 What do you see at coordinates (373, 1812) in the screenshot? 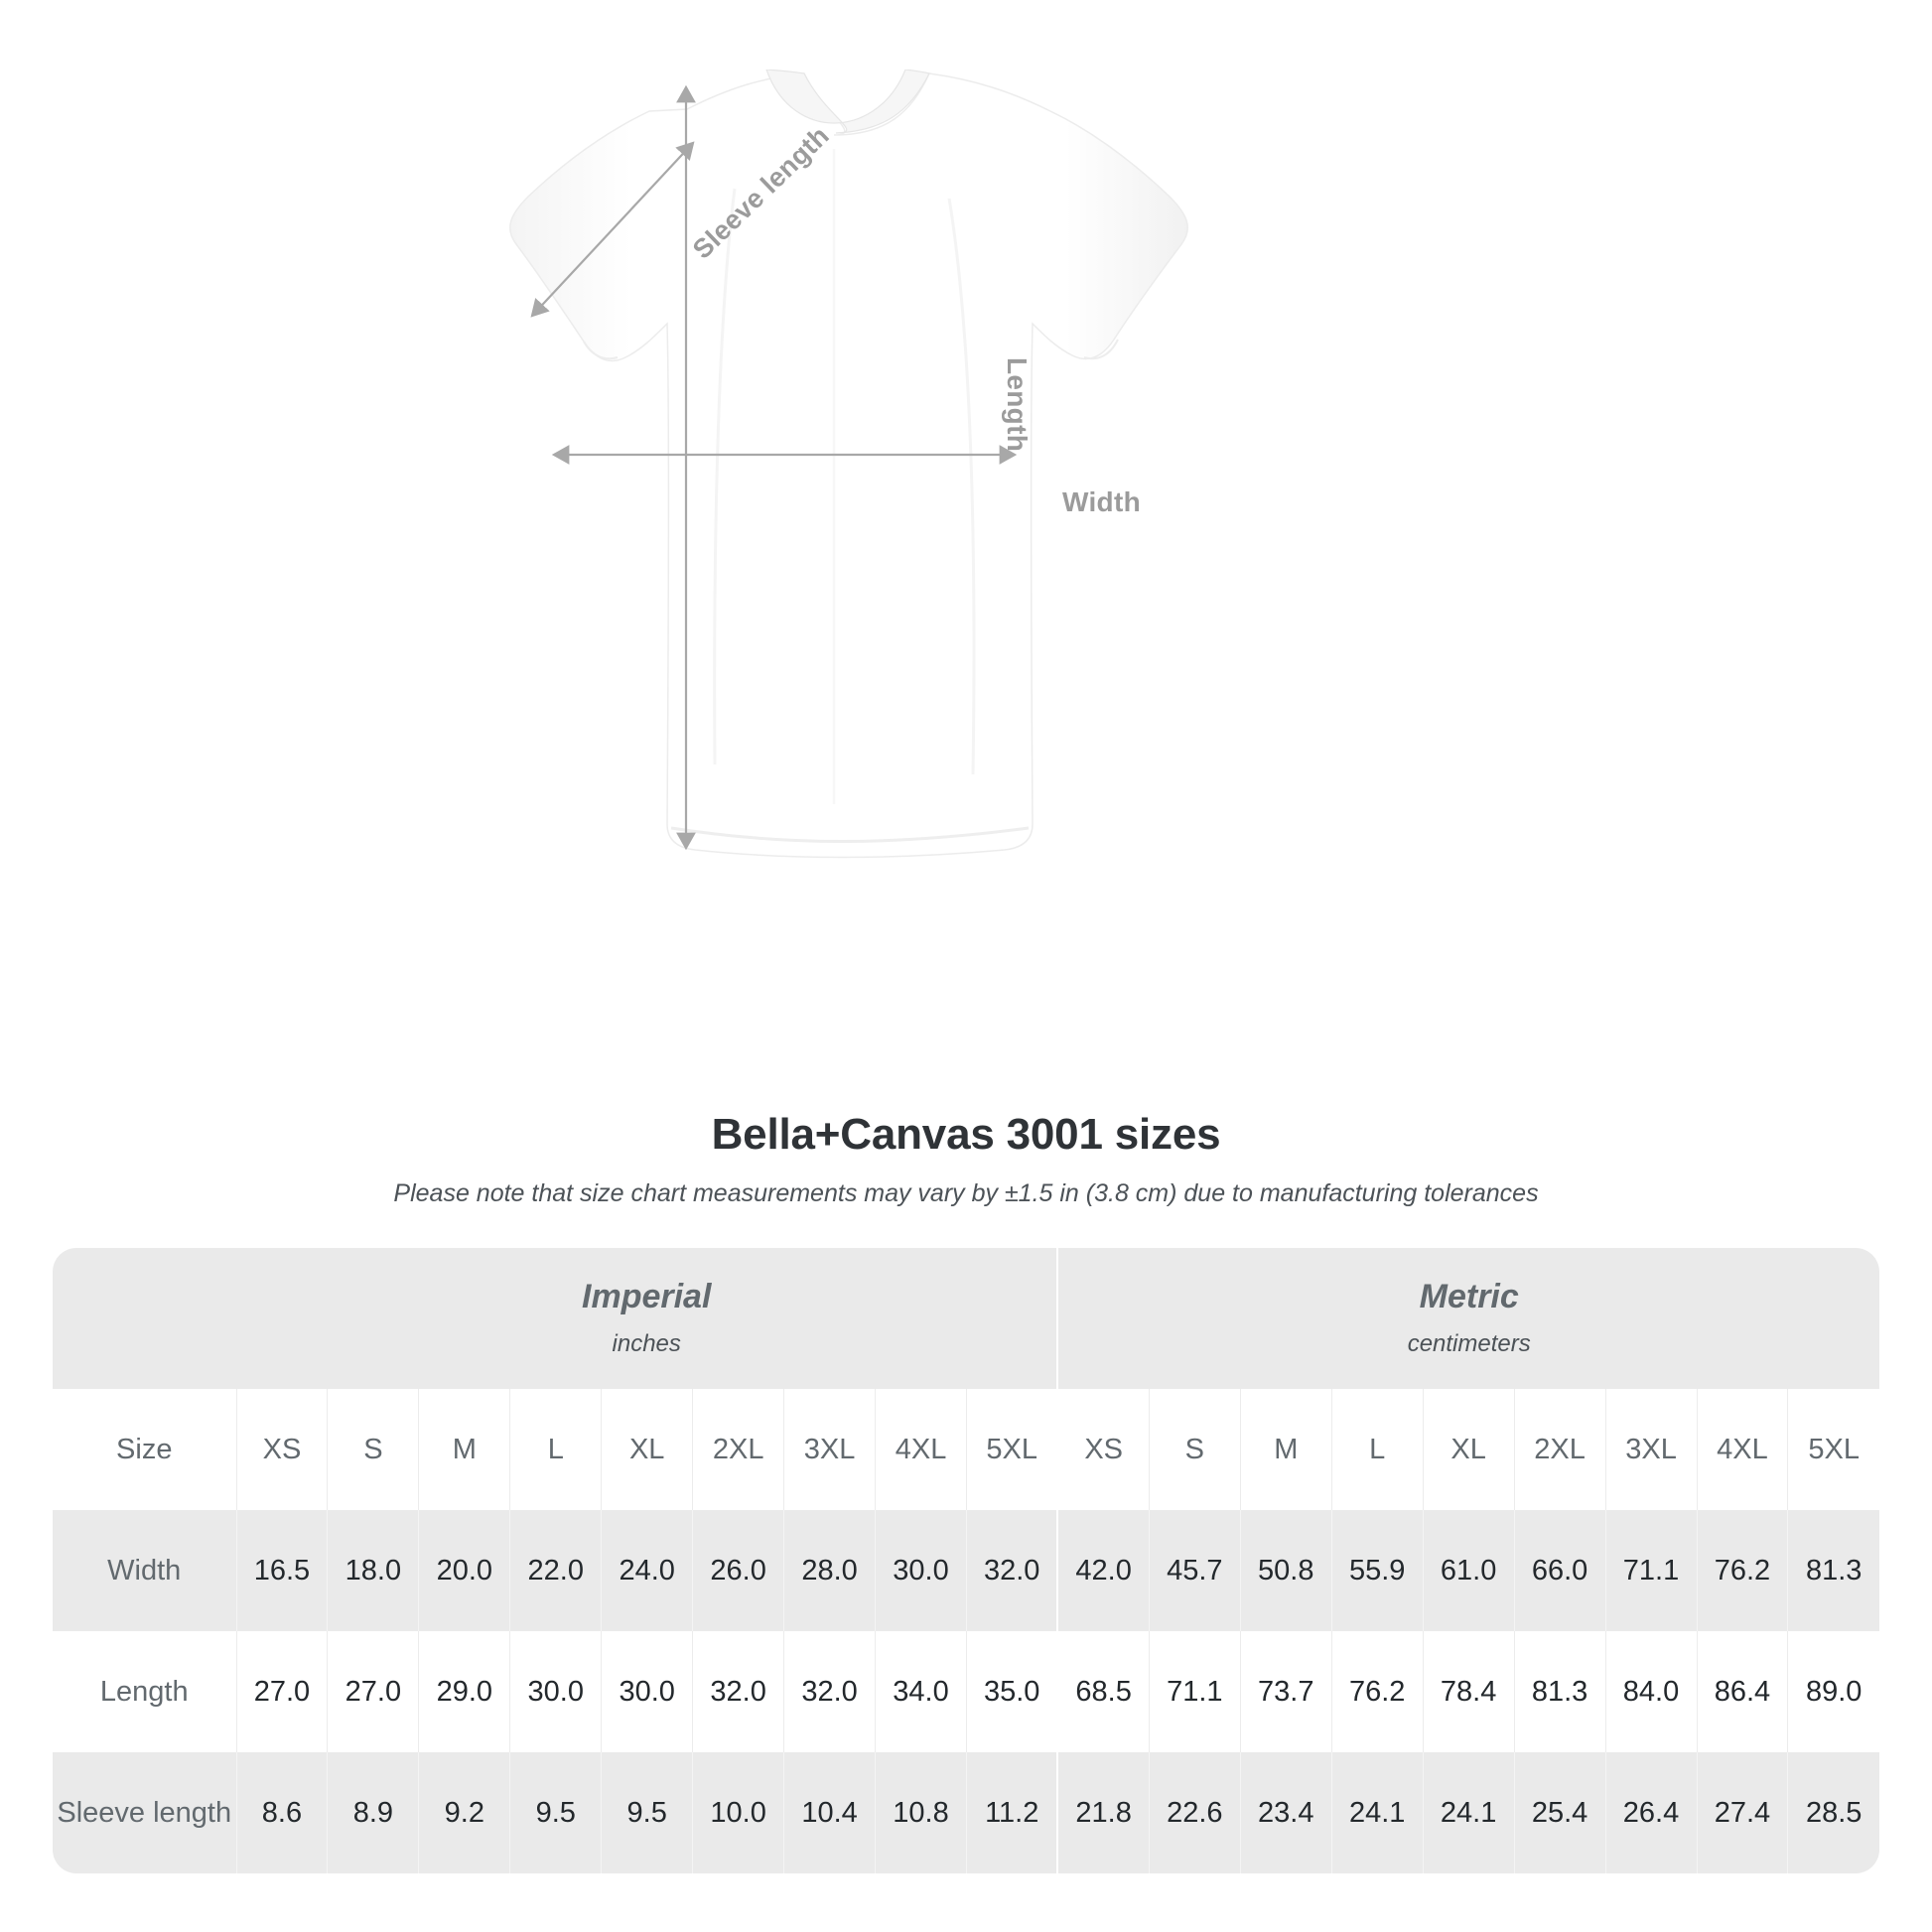
I see `cell-sleeve-imp-1: 8.9` at bounding box center [373, 1812].